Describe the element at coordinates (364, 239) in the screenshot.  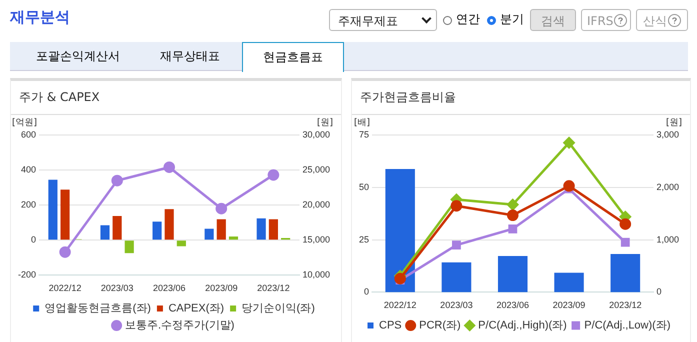
I see `y-tick-label: 25` at that location.